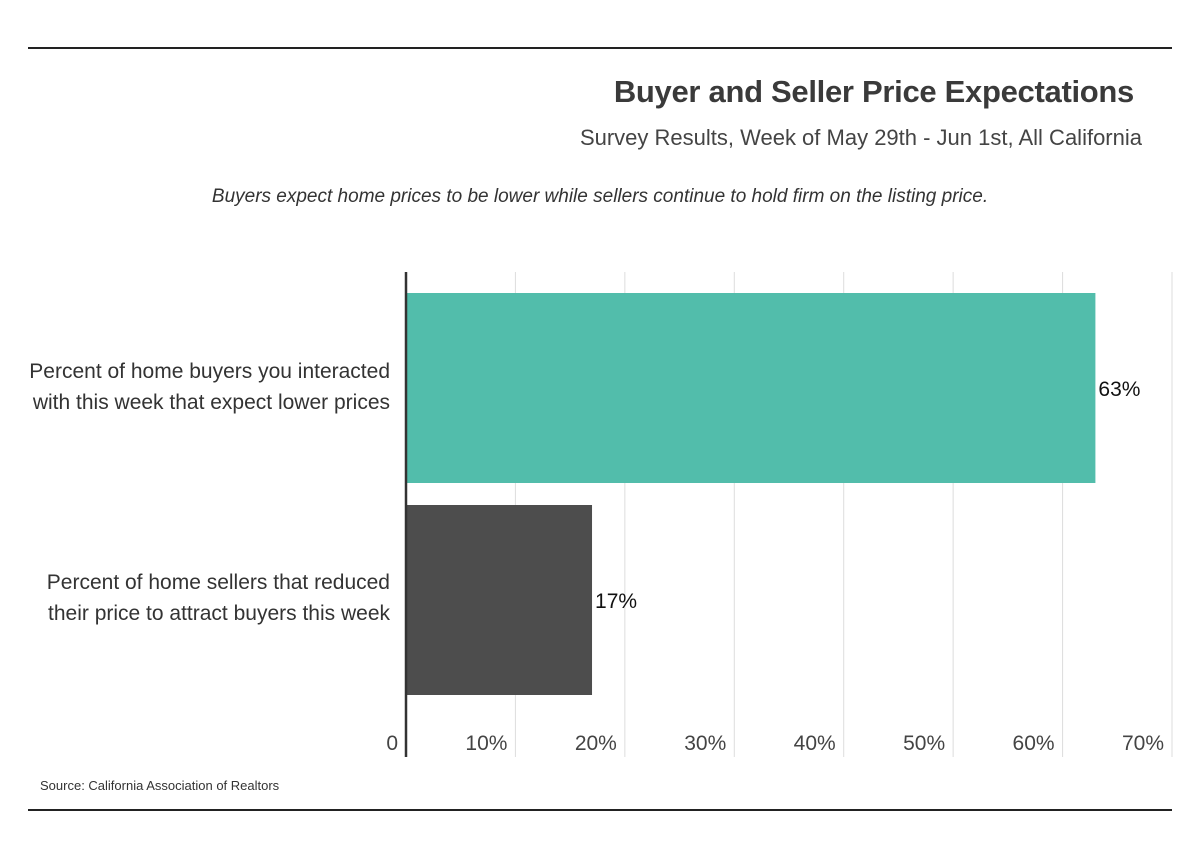 This screenshot has width=1200, height=863. What do you see at coordinates (596, 743) in the screenshot?
I see `x-tick-label: 20%` at bounding box center [596, 743].